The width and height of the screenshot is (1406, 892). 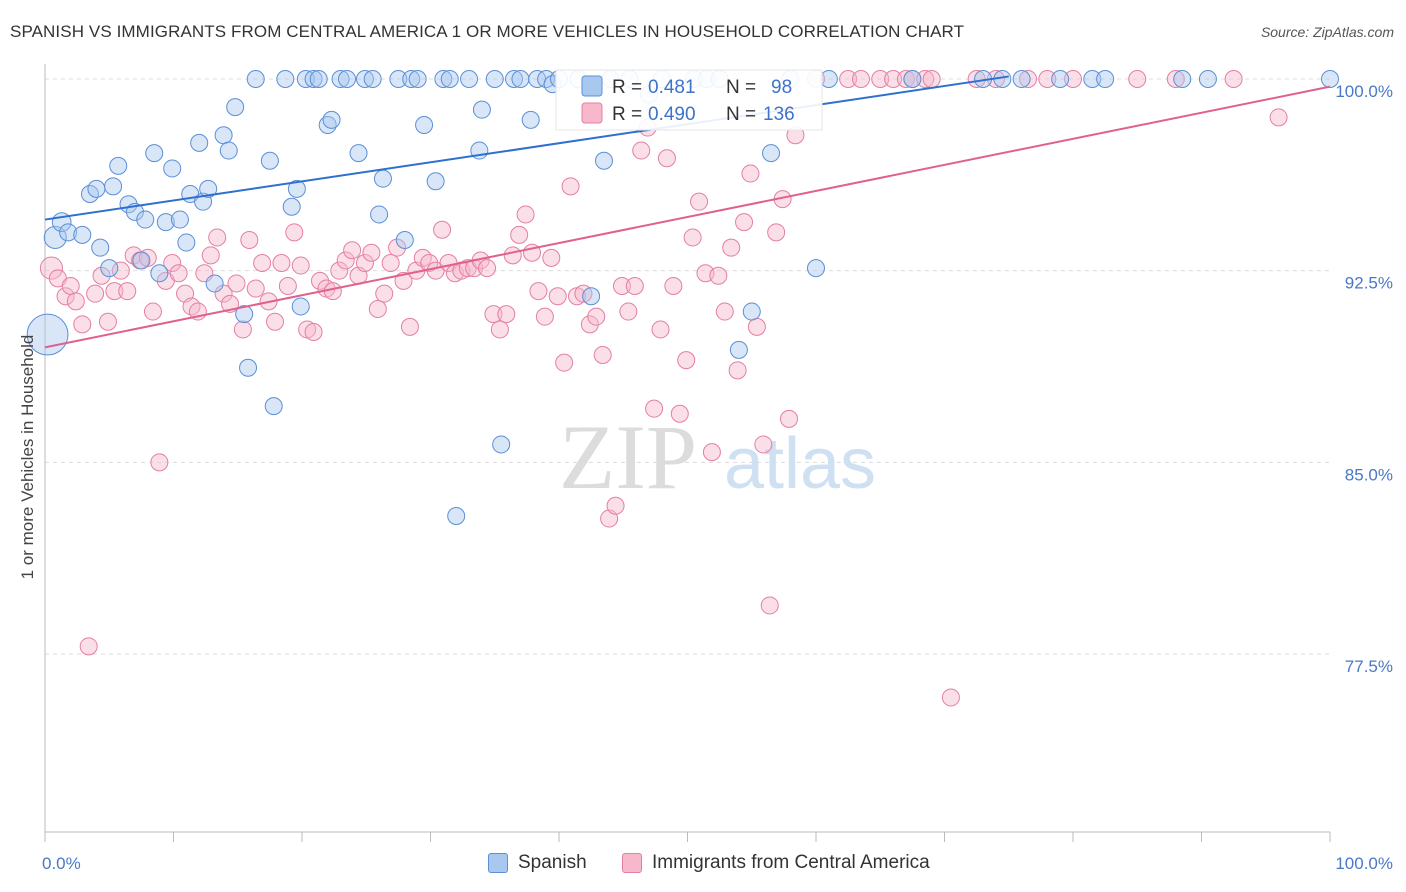 I want to click on stats-r-value-central-america: 0.490, so click(x=672, y=114).